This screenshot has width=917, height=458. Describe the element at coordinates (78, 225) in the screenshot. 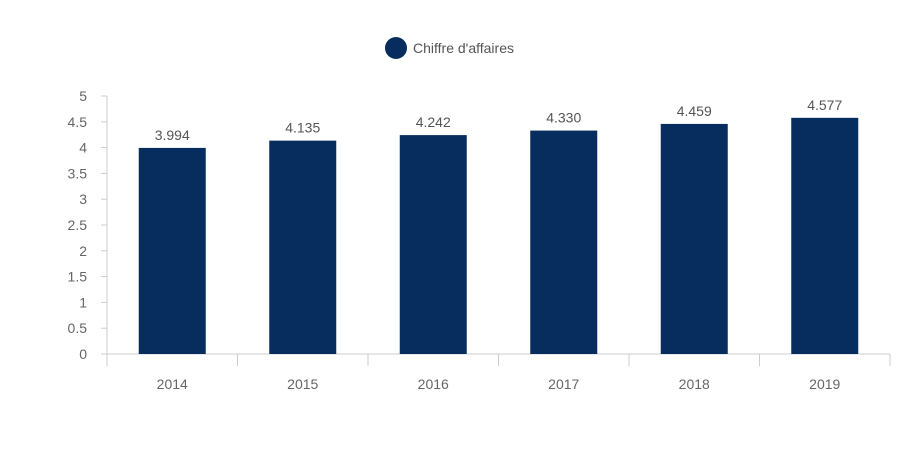

I see `y-tick-label: 2.5` at that location.